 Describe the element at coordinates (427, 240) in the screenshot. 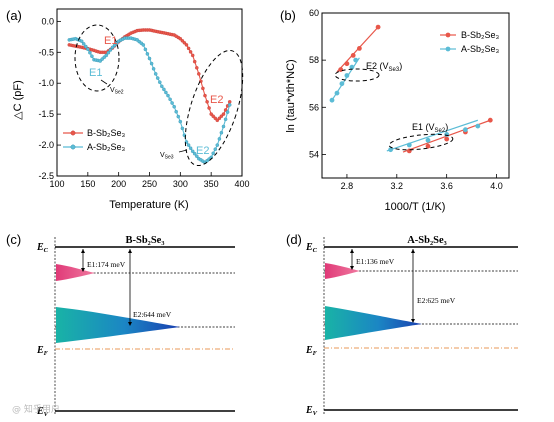

I see `panel-d-title: A-Sb₂Se₃` at that location.